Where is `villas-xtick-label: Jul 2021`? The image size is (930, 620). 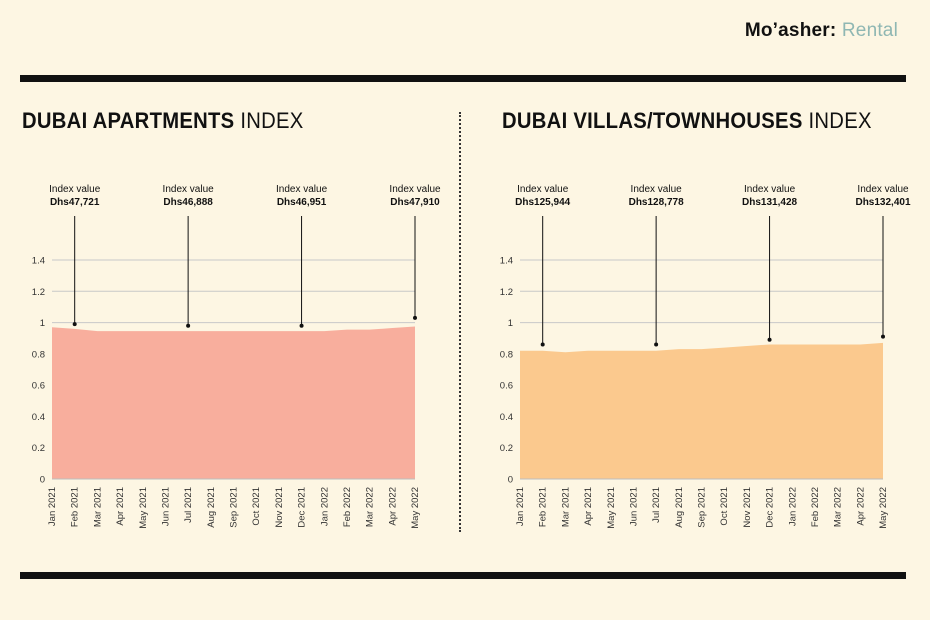 villas-xtick-label: Jul 2021 is located at coordinates (656, 505).